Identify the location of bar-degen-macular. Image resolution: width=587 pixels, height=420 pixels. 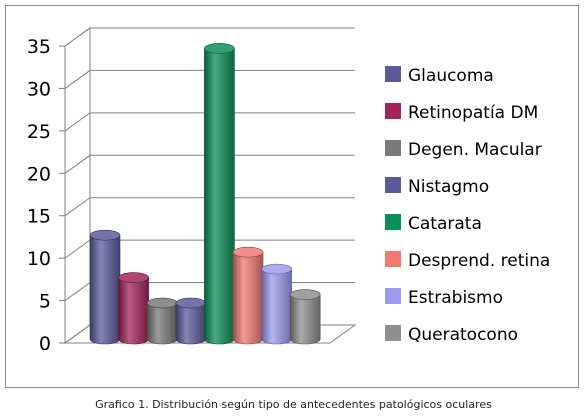
(162, 323).